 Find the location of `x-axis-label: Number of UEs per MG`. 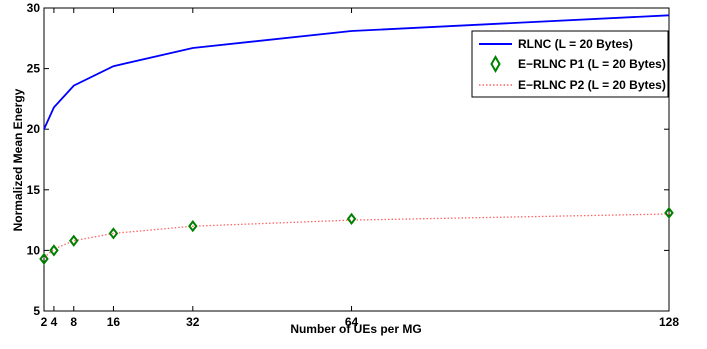

x-axis-label: Number of UEs per MG is located at coordinates (355, 329).